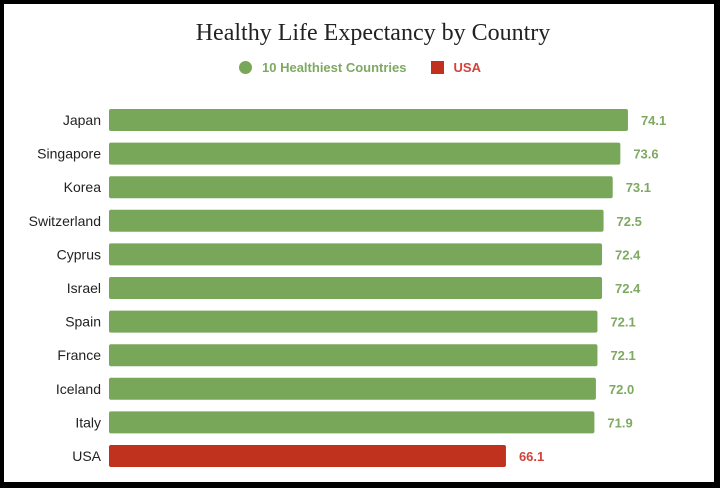 The width and height of the screenshot is (720, 488). What do you see at coordinates (82, 120) in the screenshot?
I see `category-label: Japan` at bounding box center [82, 120].